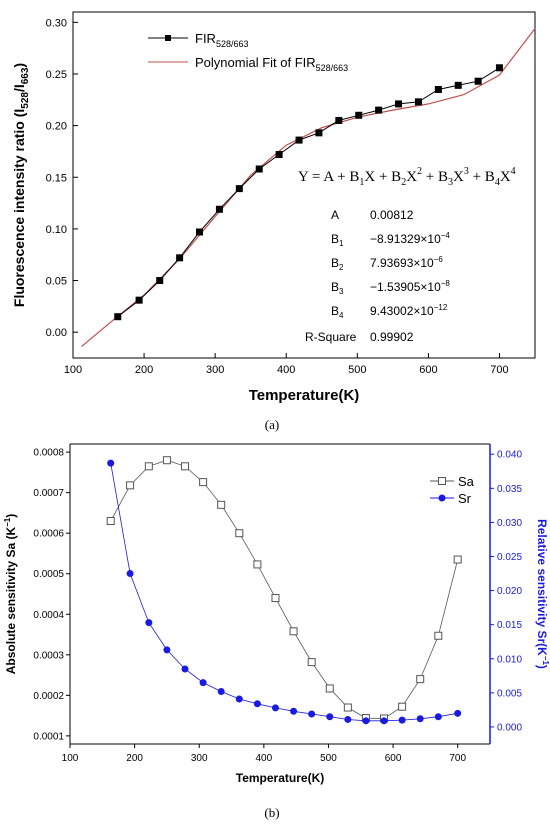 This screenshot has height=826, width=550. I want to click on y-tick-label: 0.30, so click(56, 23).